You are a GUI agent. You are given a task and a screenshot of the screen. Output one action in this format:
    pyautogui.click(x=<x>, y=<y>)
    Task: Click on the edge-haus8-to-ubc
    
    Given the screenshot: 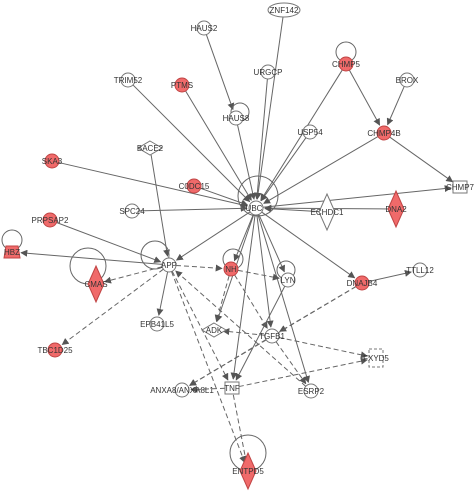 What is the action you would take?
    pyautogui.click(x=247, y=162)
    